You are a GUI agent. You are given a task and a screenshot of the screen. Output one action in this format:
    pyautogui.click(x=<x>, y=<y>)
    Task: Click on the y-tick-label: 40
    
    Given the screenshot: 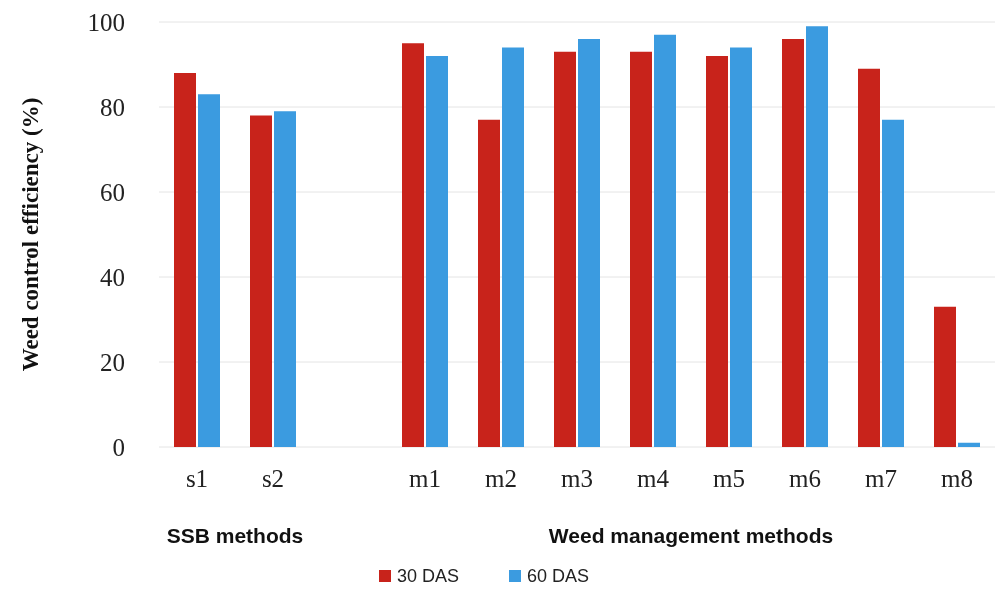 What is the action you would take?
    pyautogui.click(x=112, y=277)
    